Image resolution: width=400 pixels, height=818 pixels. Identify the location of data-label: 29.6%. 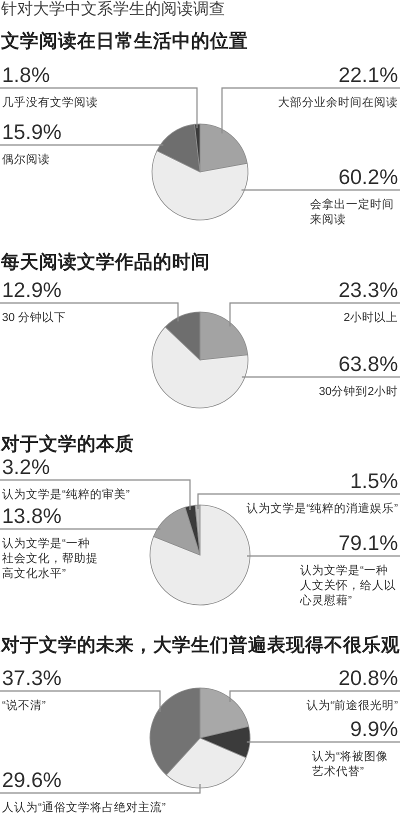
(32, 780).